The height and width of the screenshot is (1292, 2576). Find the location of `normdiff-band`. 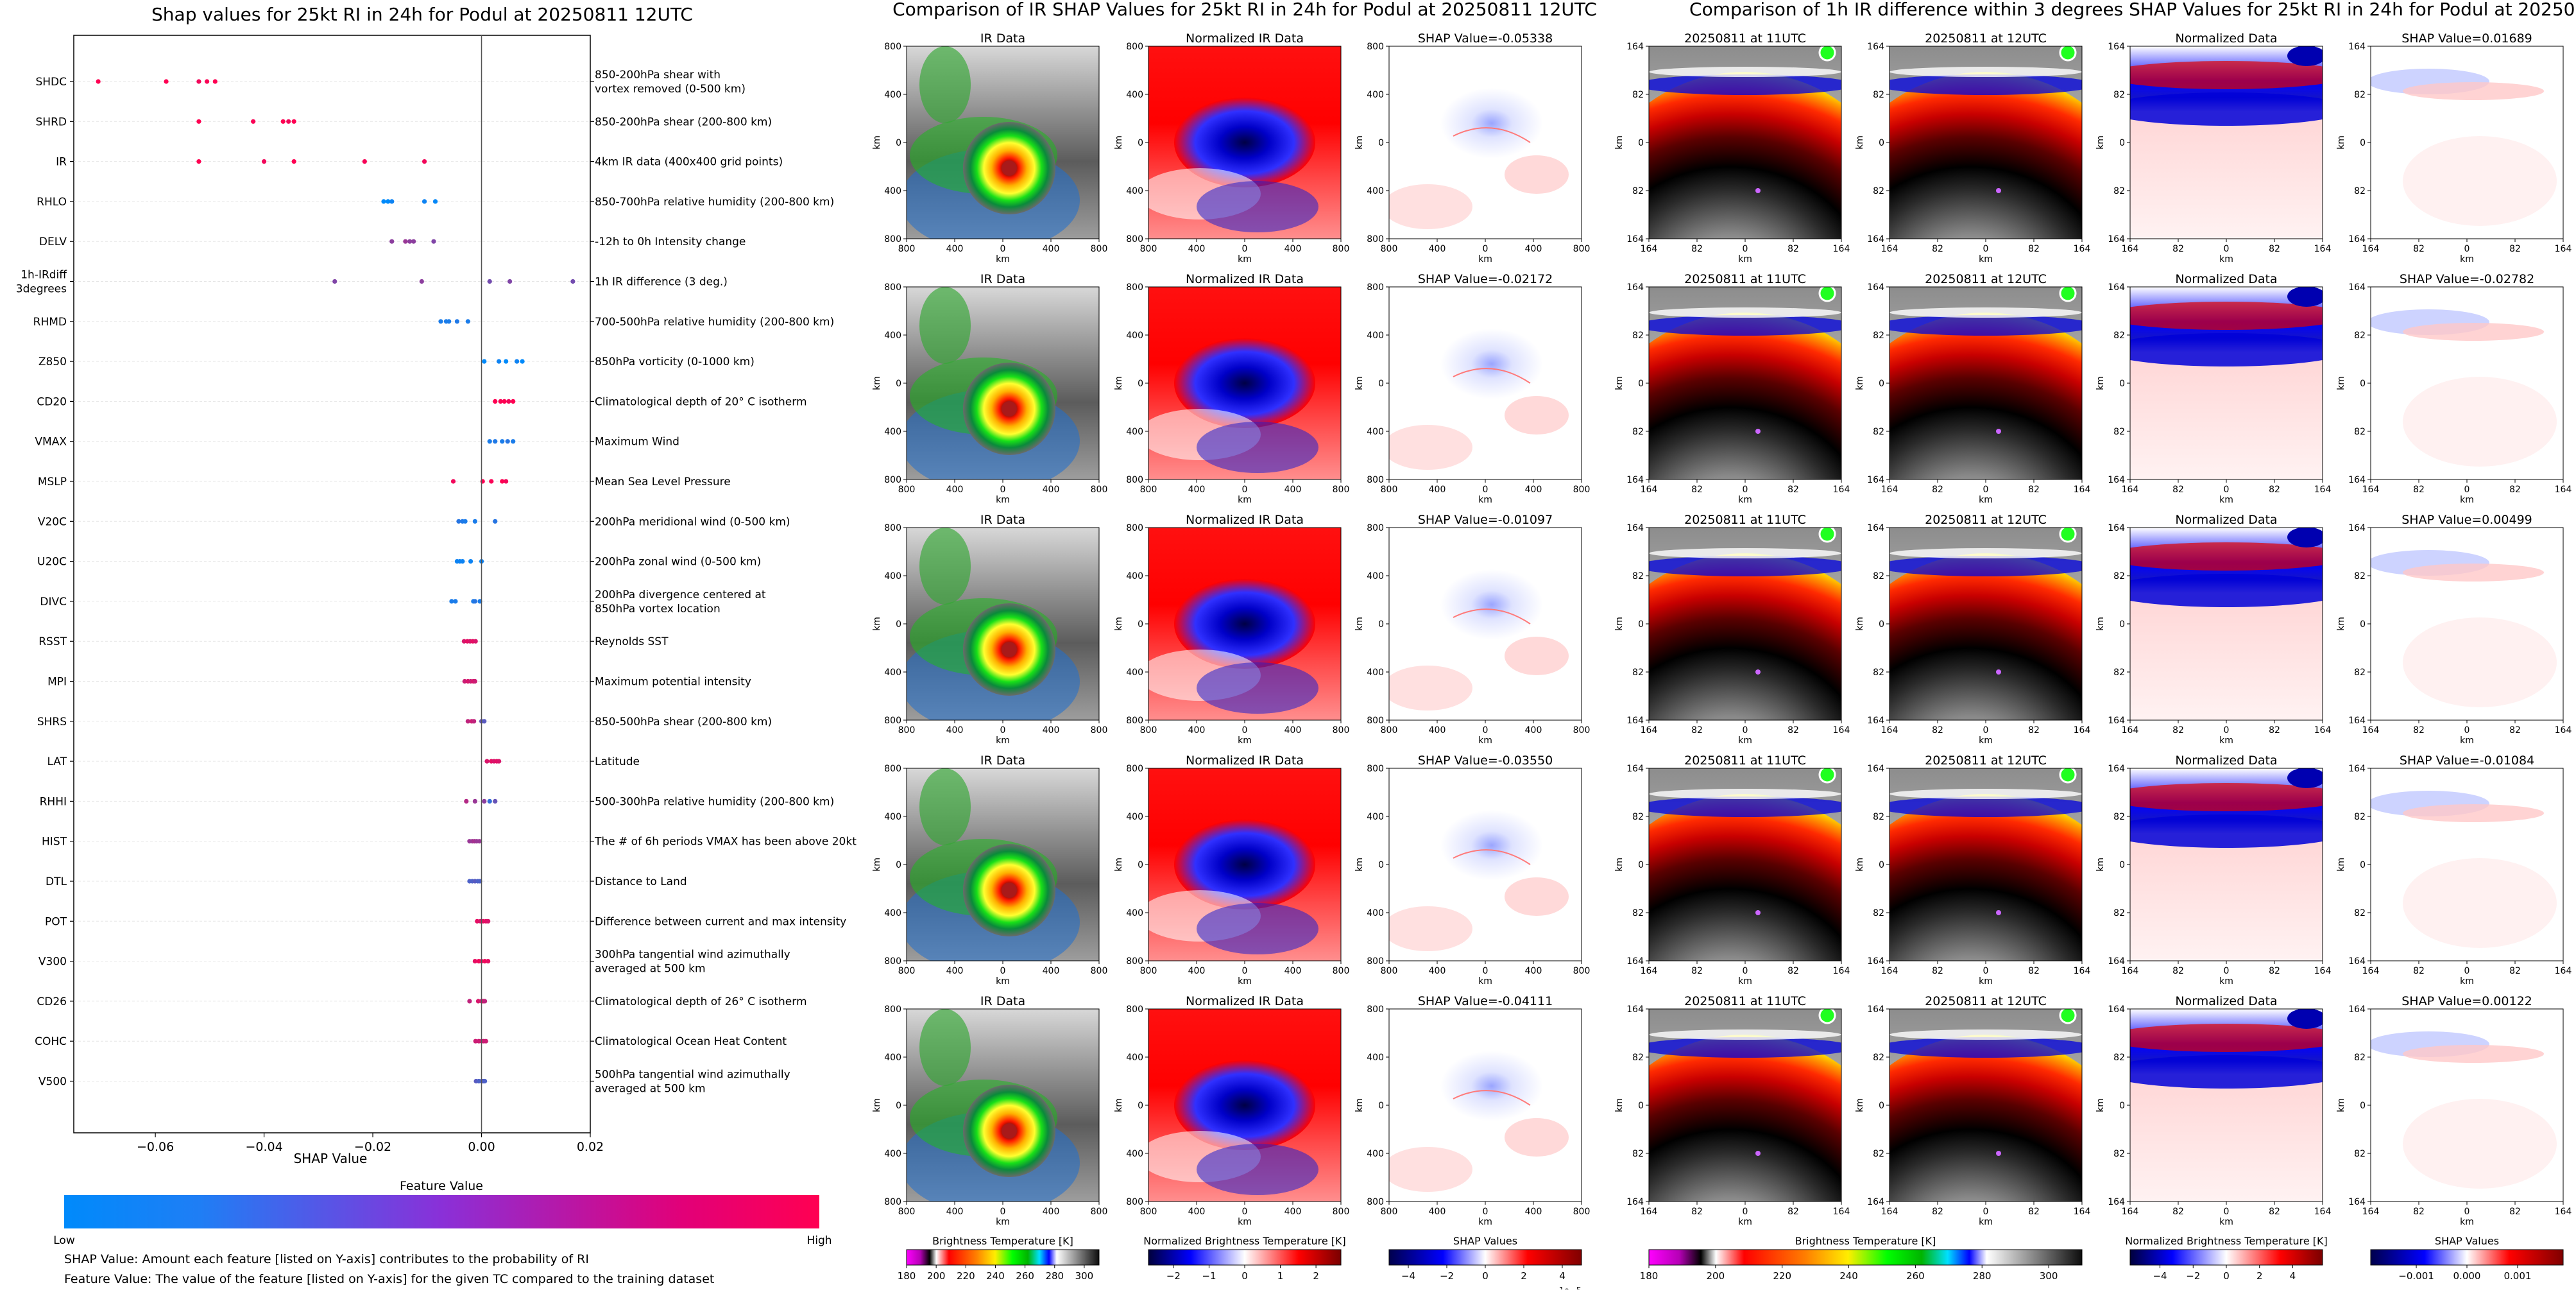

normdiff-band is located at coordinates (2226, 797).